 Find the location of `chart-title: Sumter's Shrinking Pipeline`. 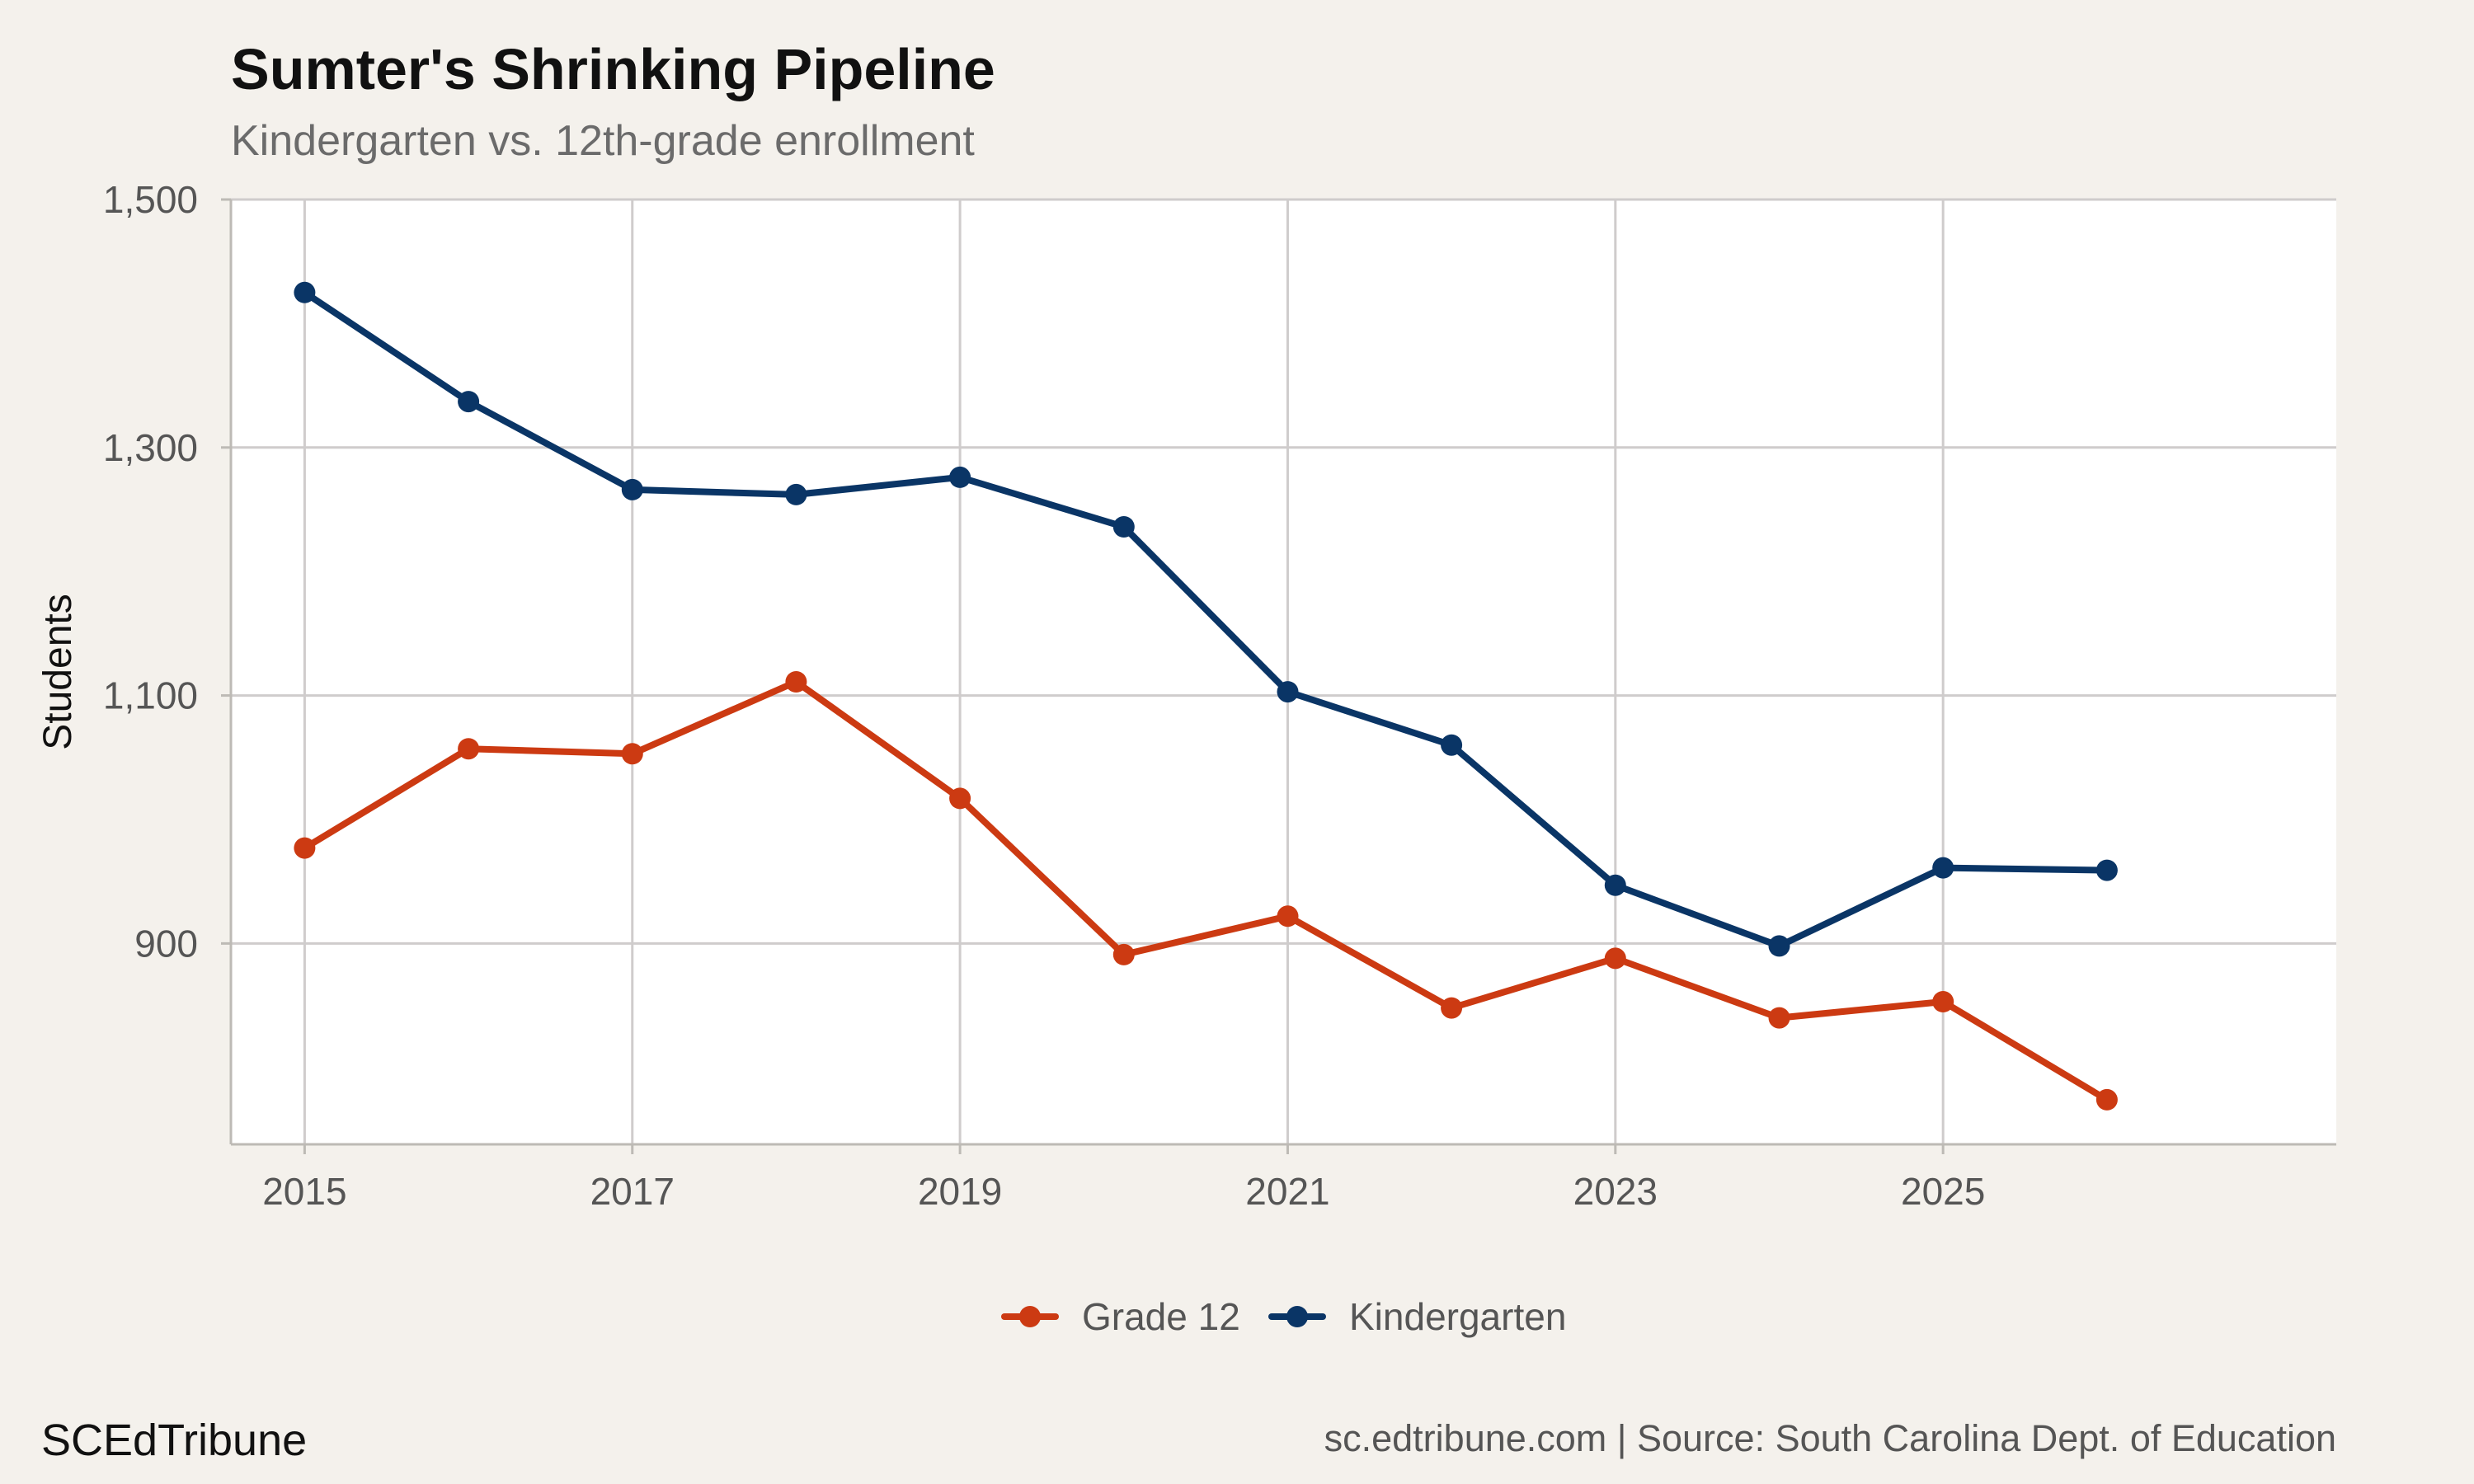

chart-title: Sumter's Shrinking Pipeline is located at coordinates (613, 69).